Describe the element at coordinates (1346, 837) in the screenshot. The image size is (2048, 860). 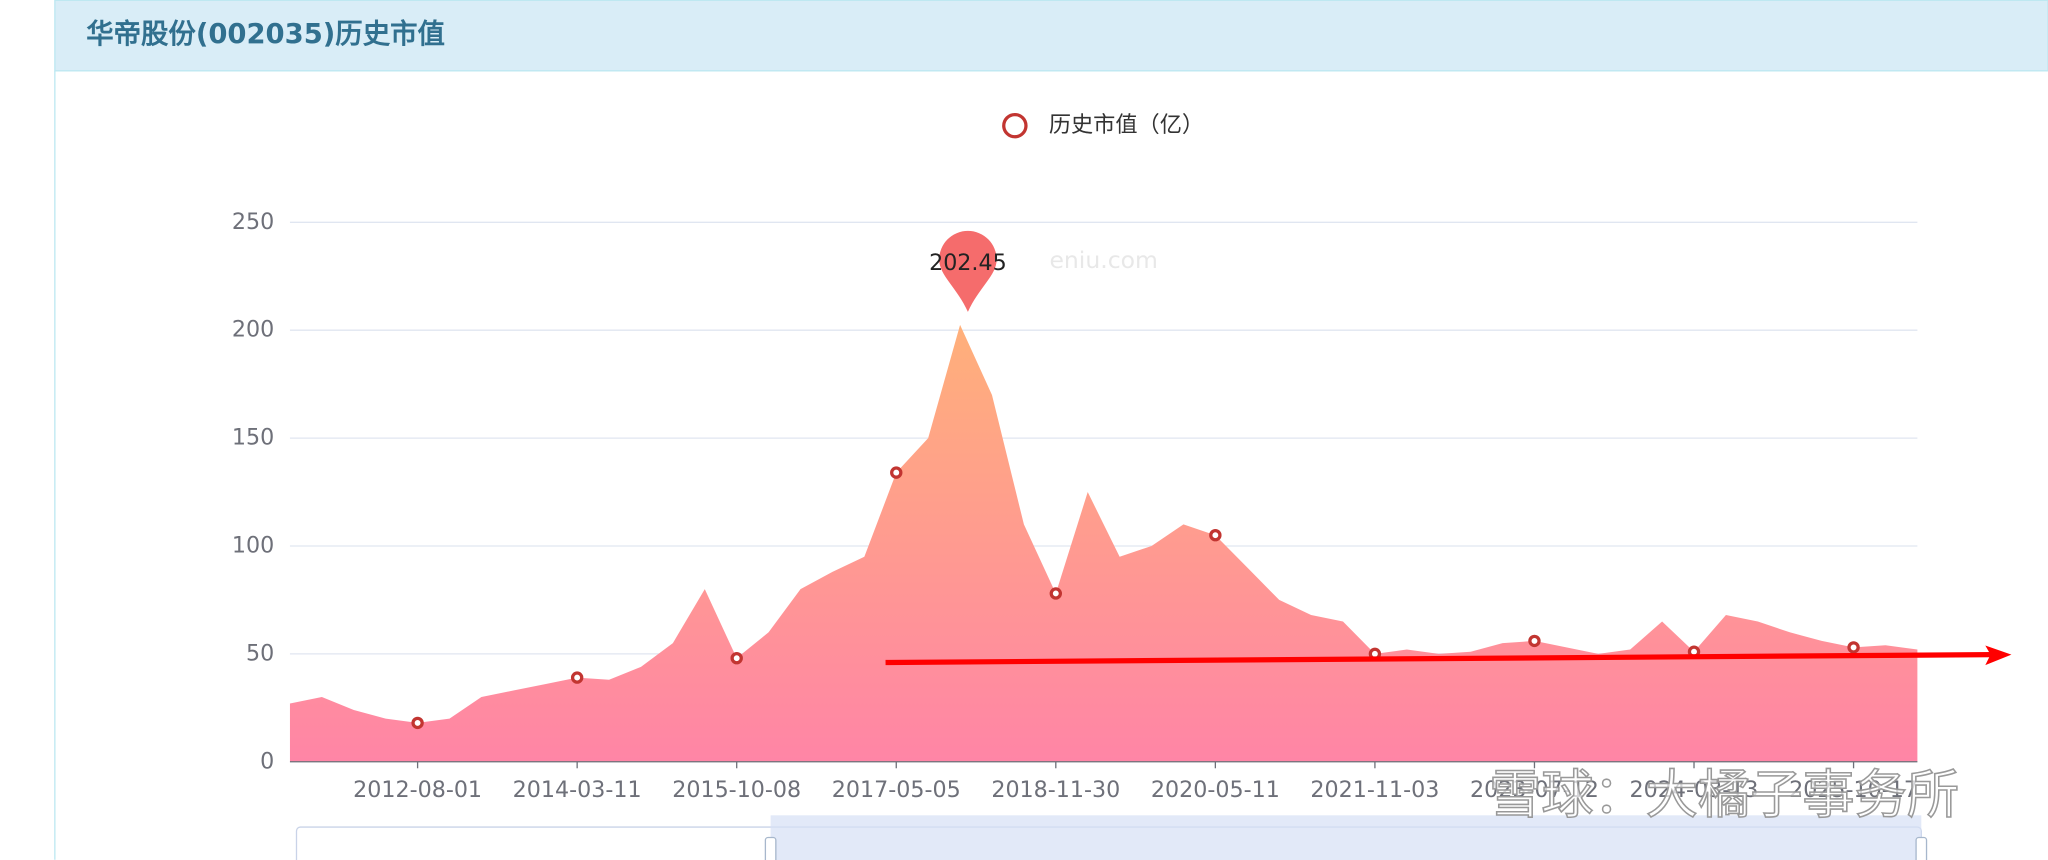
I see `zoom-window` at that location.